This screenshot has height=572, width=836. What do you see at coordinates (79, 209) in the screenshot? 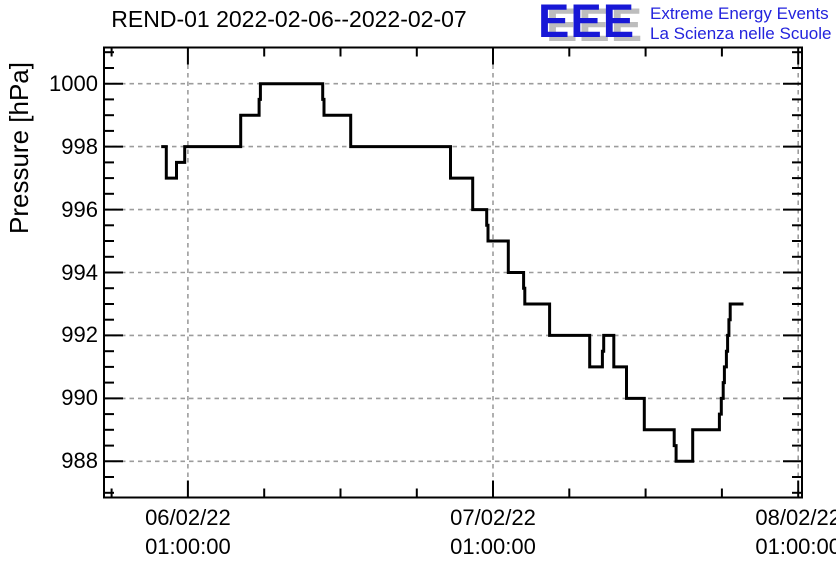
I see `y-tick-label: 996` at bounding box center [79, 209].